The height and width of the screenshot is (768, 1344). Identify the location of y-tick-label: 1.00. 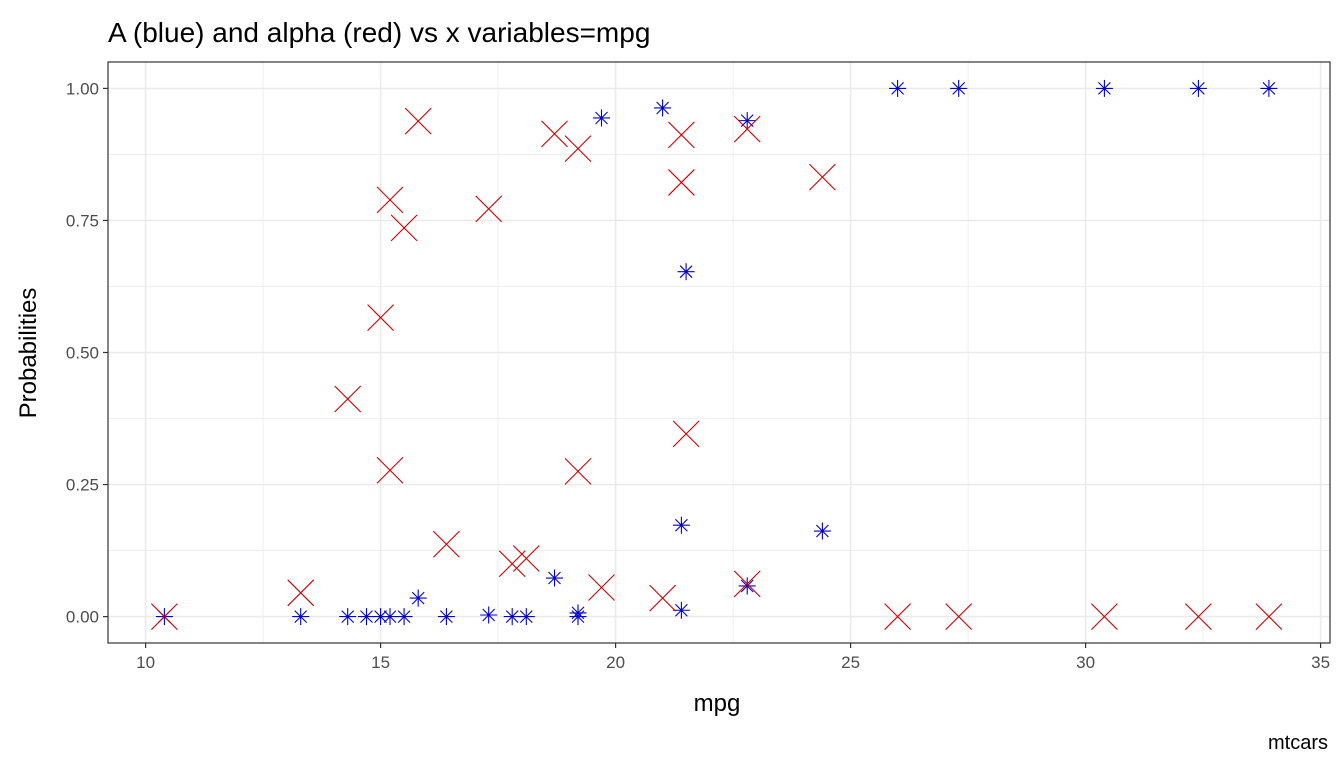
(82, 88).